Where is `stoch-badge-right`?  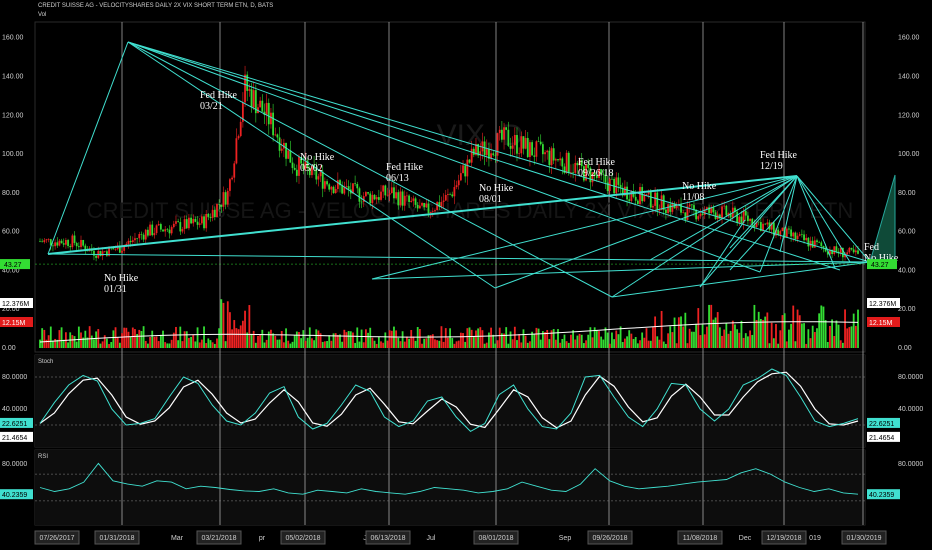
stoch-badge-right is located at coordinates (883, 422).